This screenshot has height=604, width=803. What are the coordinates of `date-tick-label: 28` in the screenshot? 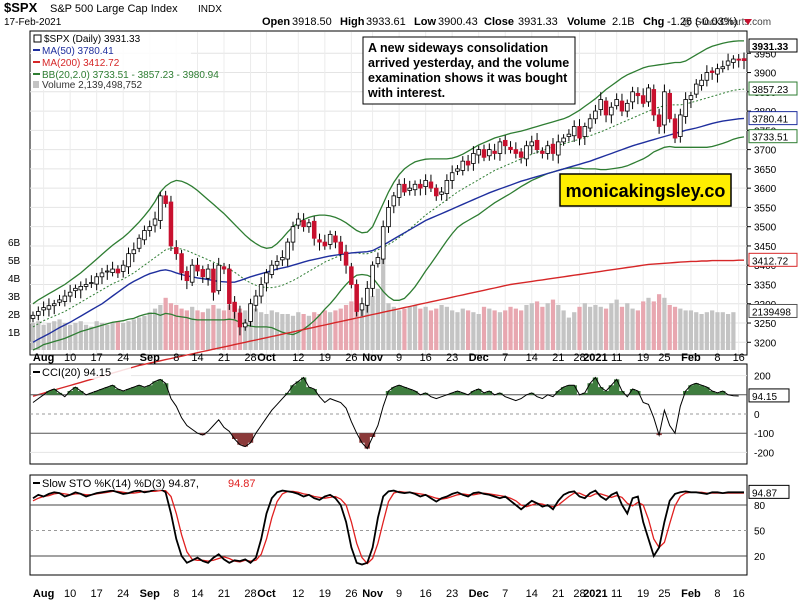 It's located at (579, 358).